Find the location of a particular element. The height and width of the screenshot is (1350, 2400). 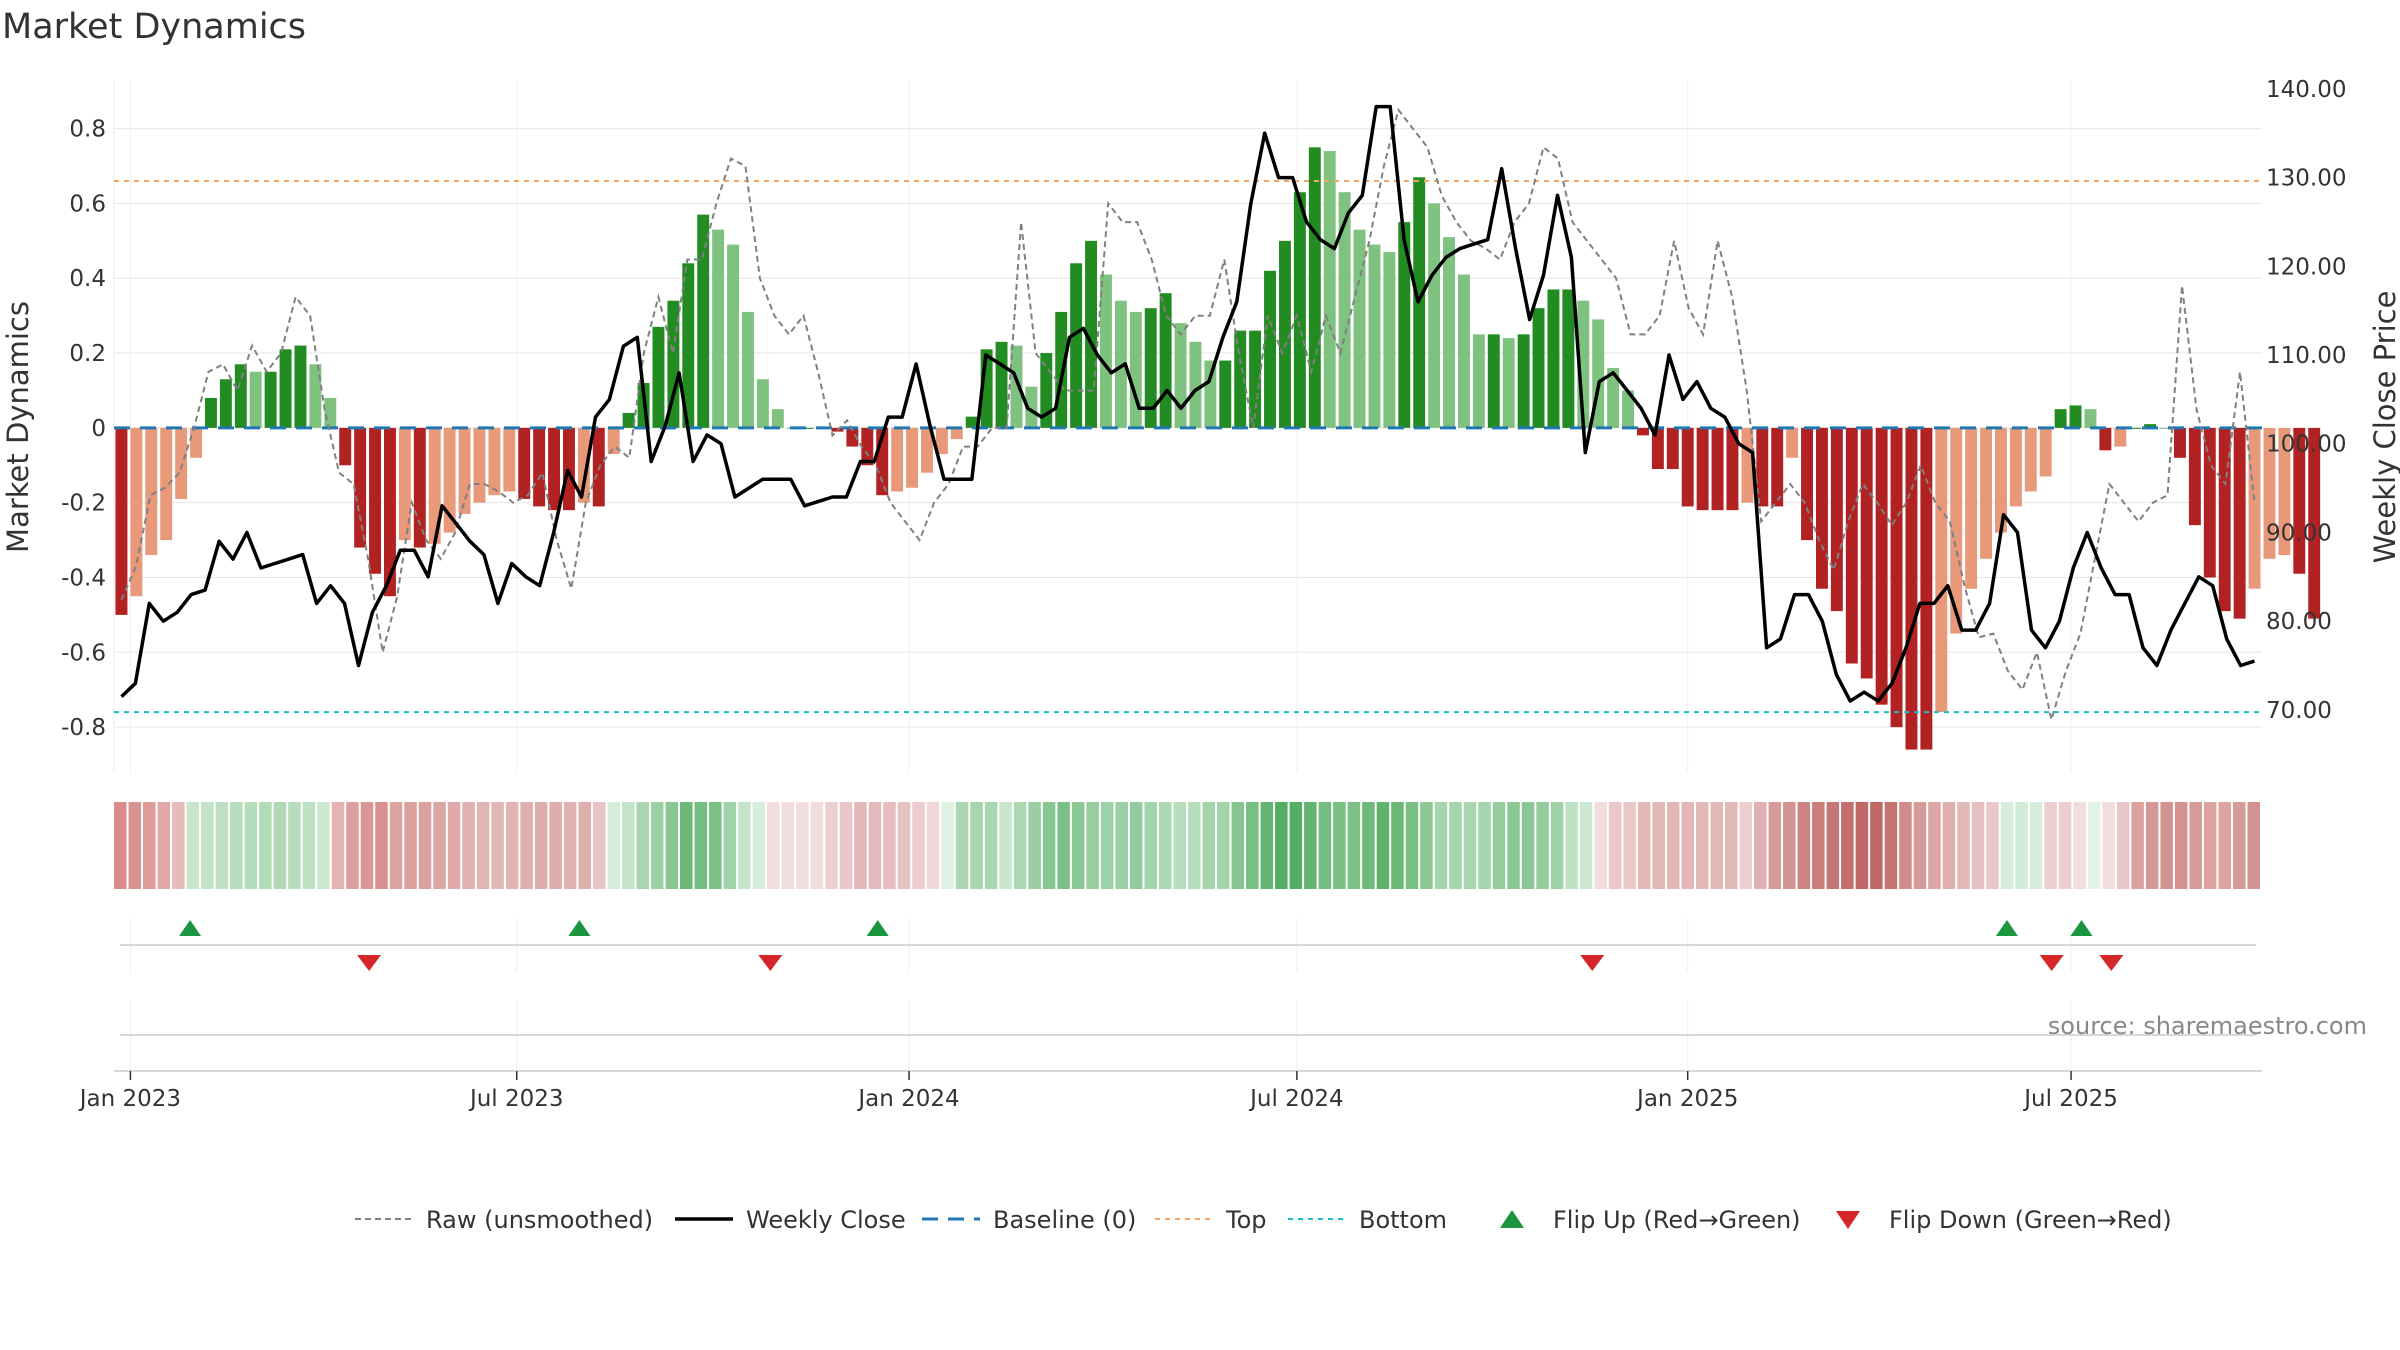

right-tick-4: 100.00 is located at coordinates (2306, 445).